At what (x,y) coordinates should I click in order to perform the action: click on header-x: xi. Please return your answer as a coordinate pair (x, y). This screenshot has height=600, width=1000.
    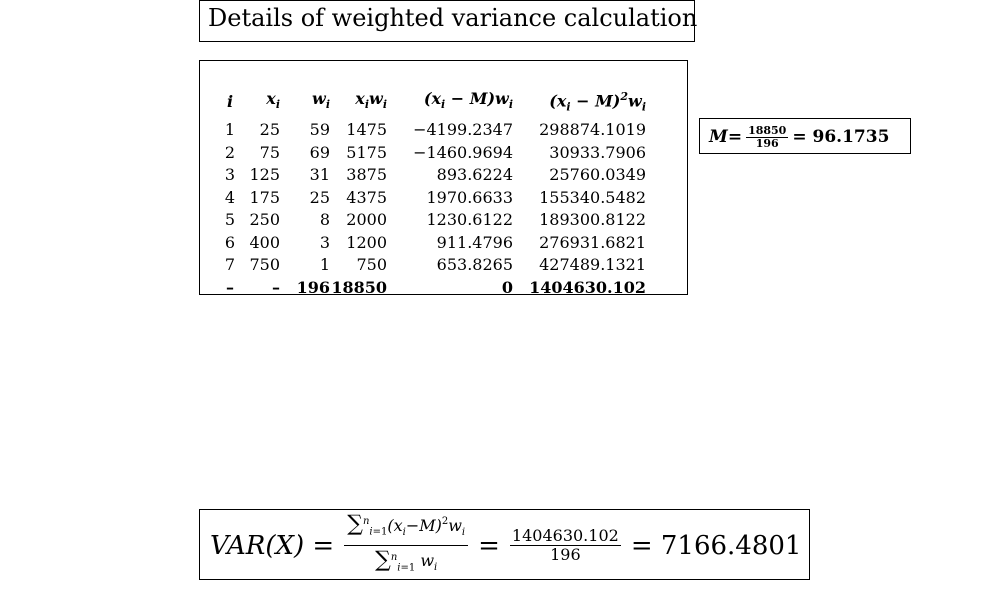
    Looking at the image, I should click on (273, 100).